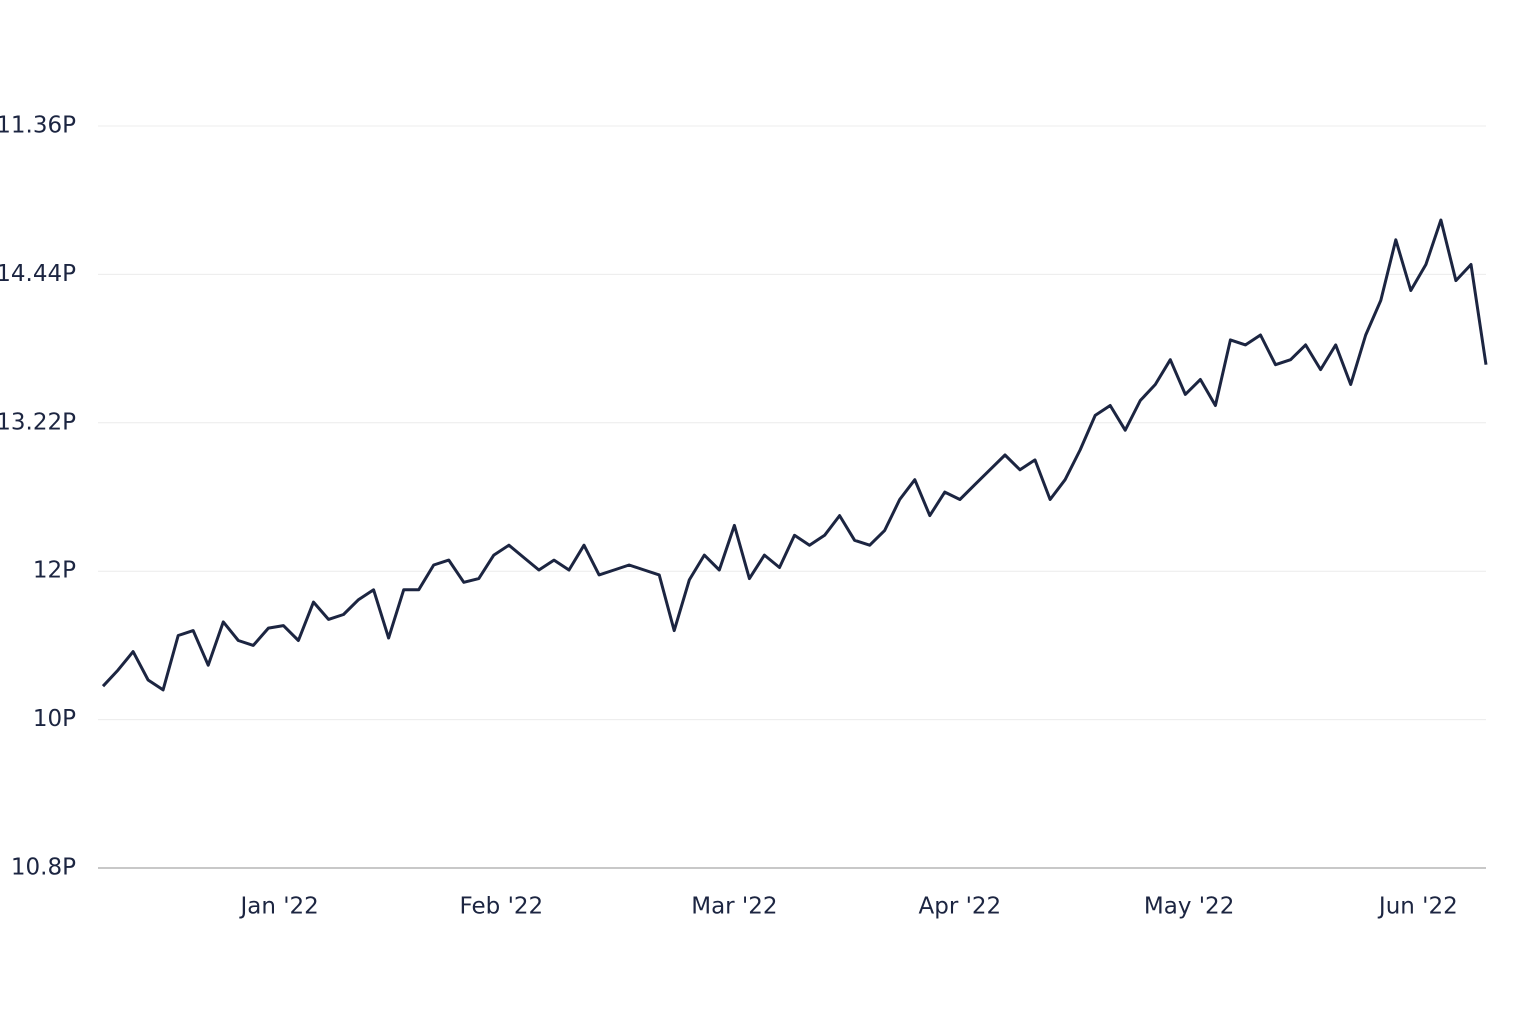 The image size is (1536, 1028). What do you see at coordinates (54, 571) in the screenshot?
I see `y-tick-label: 12P` at bounding box center [54, 571].